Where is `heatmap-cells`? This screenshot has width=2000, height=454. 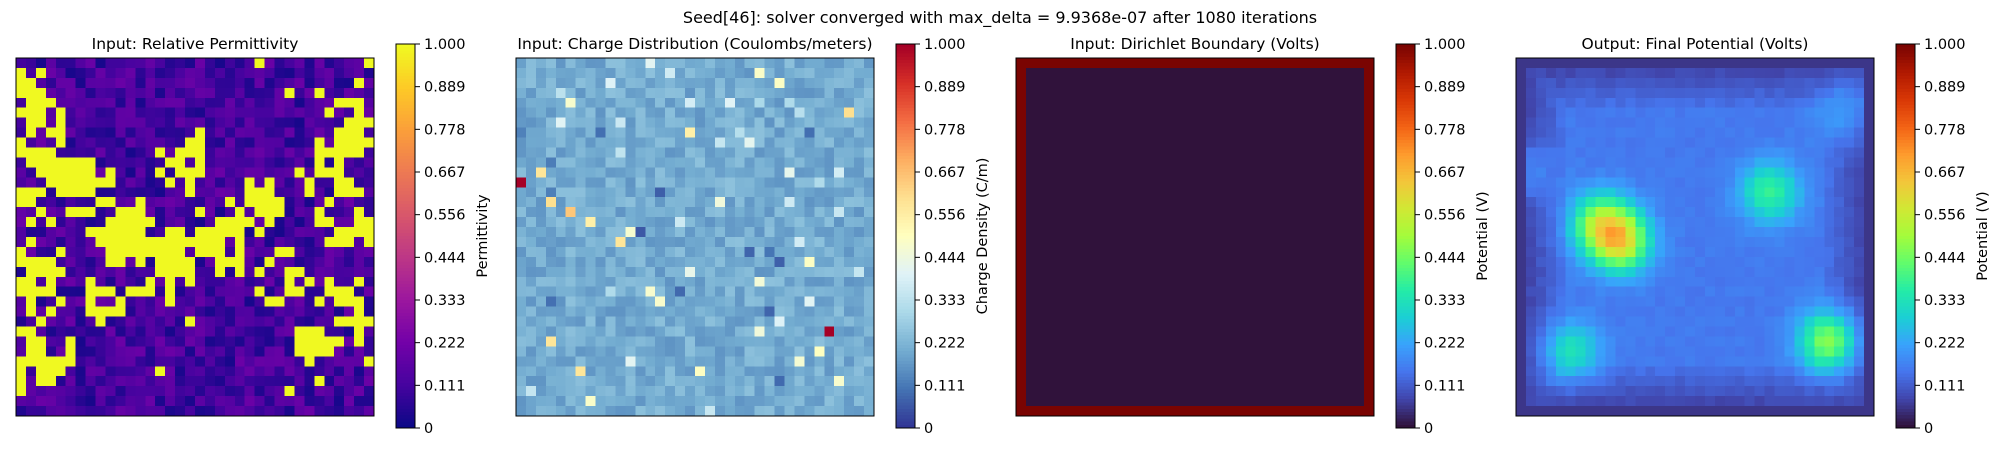
heatmap-cells is located at coordinates (195, 237).